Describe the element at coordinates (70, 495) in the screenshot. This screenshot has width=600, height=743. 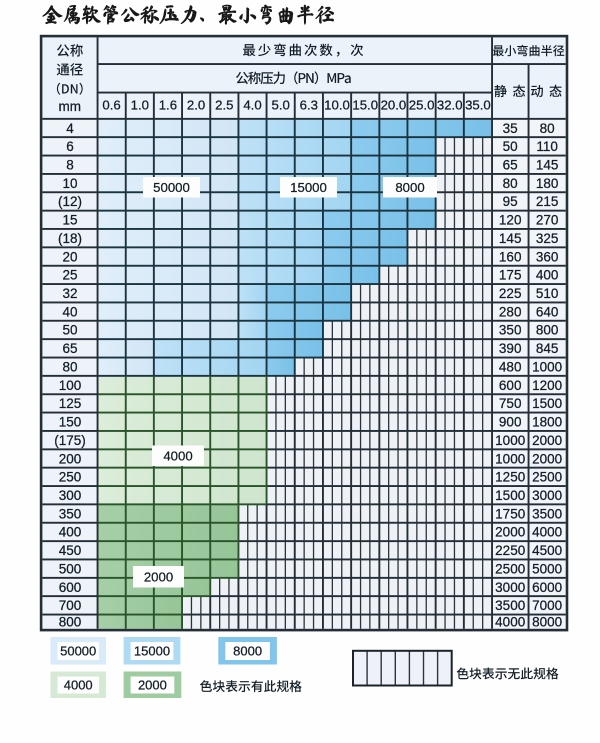
I see `svg-text: 300` at that location.